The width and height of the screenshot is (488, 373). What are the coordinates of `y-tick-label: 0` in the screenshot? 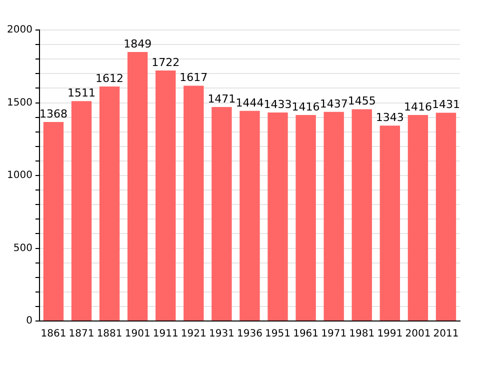 It's located at (29, 321).